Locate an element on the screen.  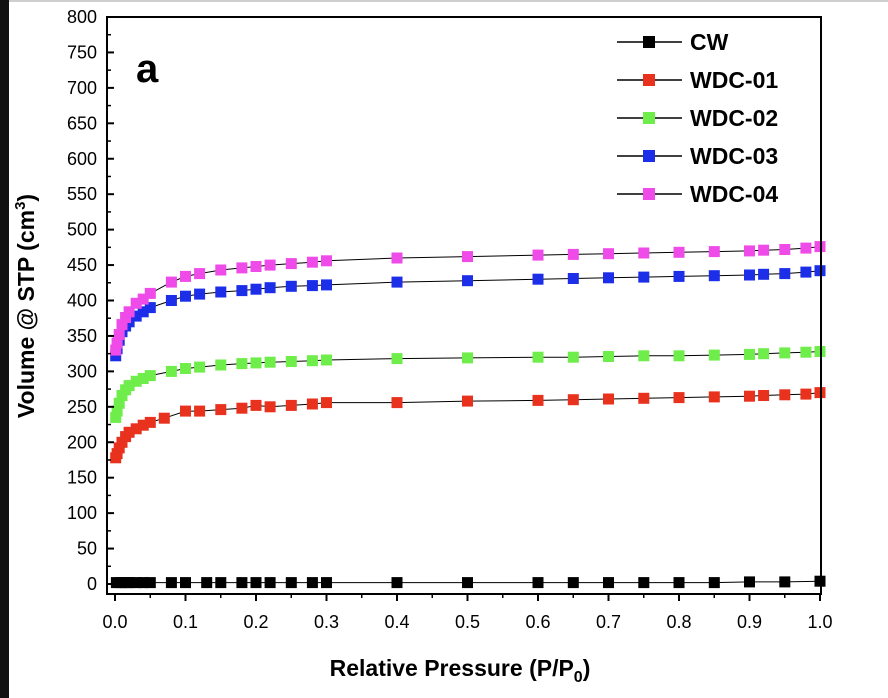
x-tick-label: 0.2 is located at coordinates (255, 622).